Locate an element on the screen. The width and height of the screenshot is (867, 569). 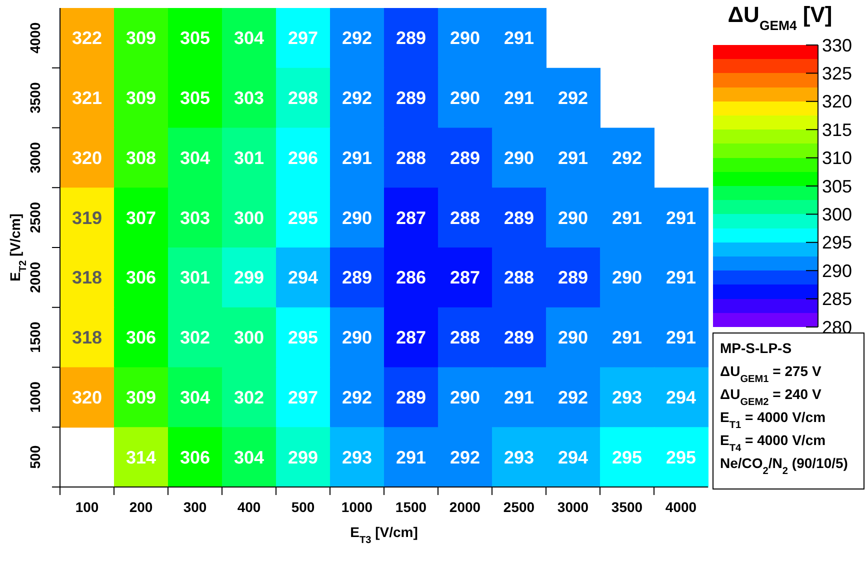
color-bar-title: ΔU$_{GEM4}$ [V] is located at coordinates (780, 17).